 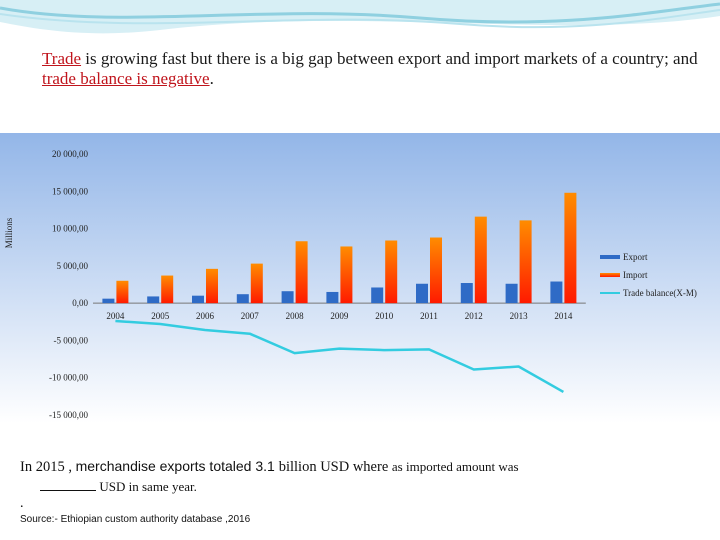 I want to click on y-tick-label: -5 000,00, so click(x=71, y=340).